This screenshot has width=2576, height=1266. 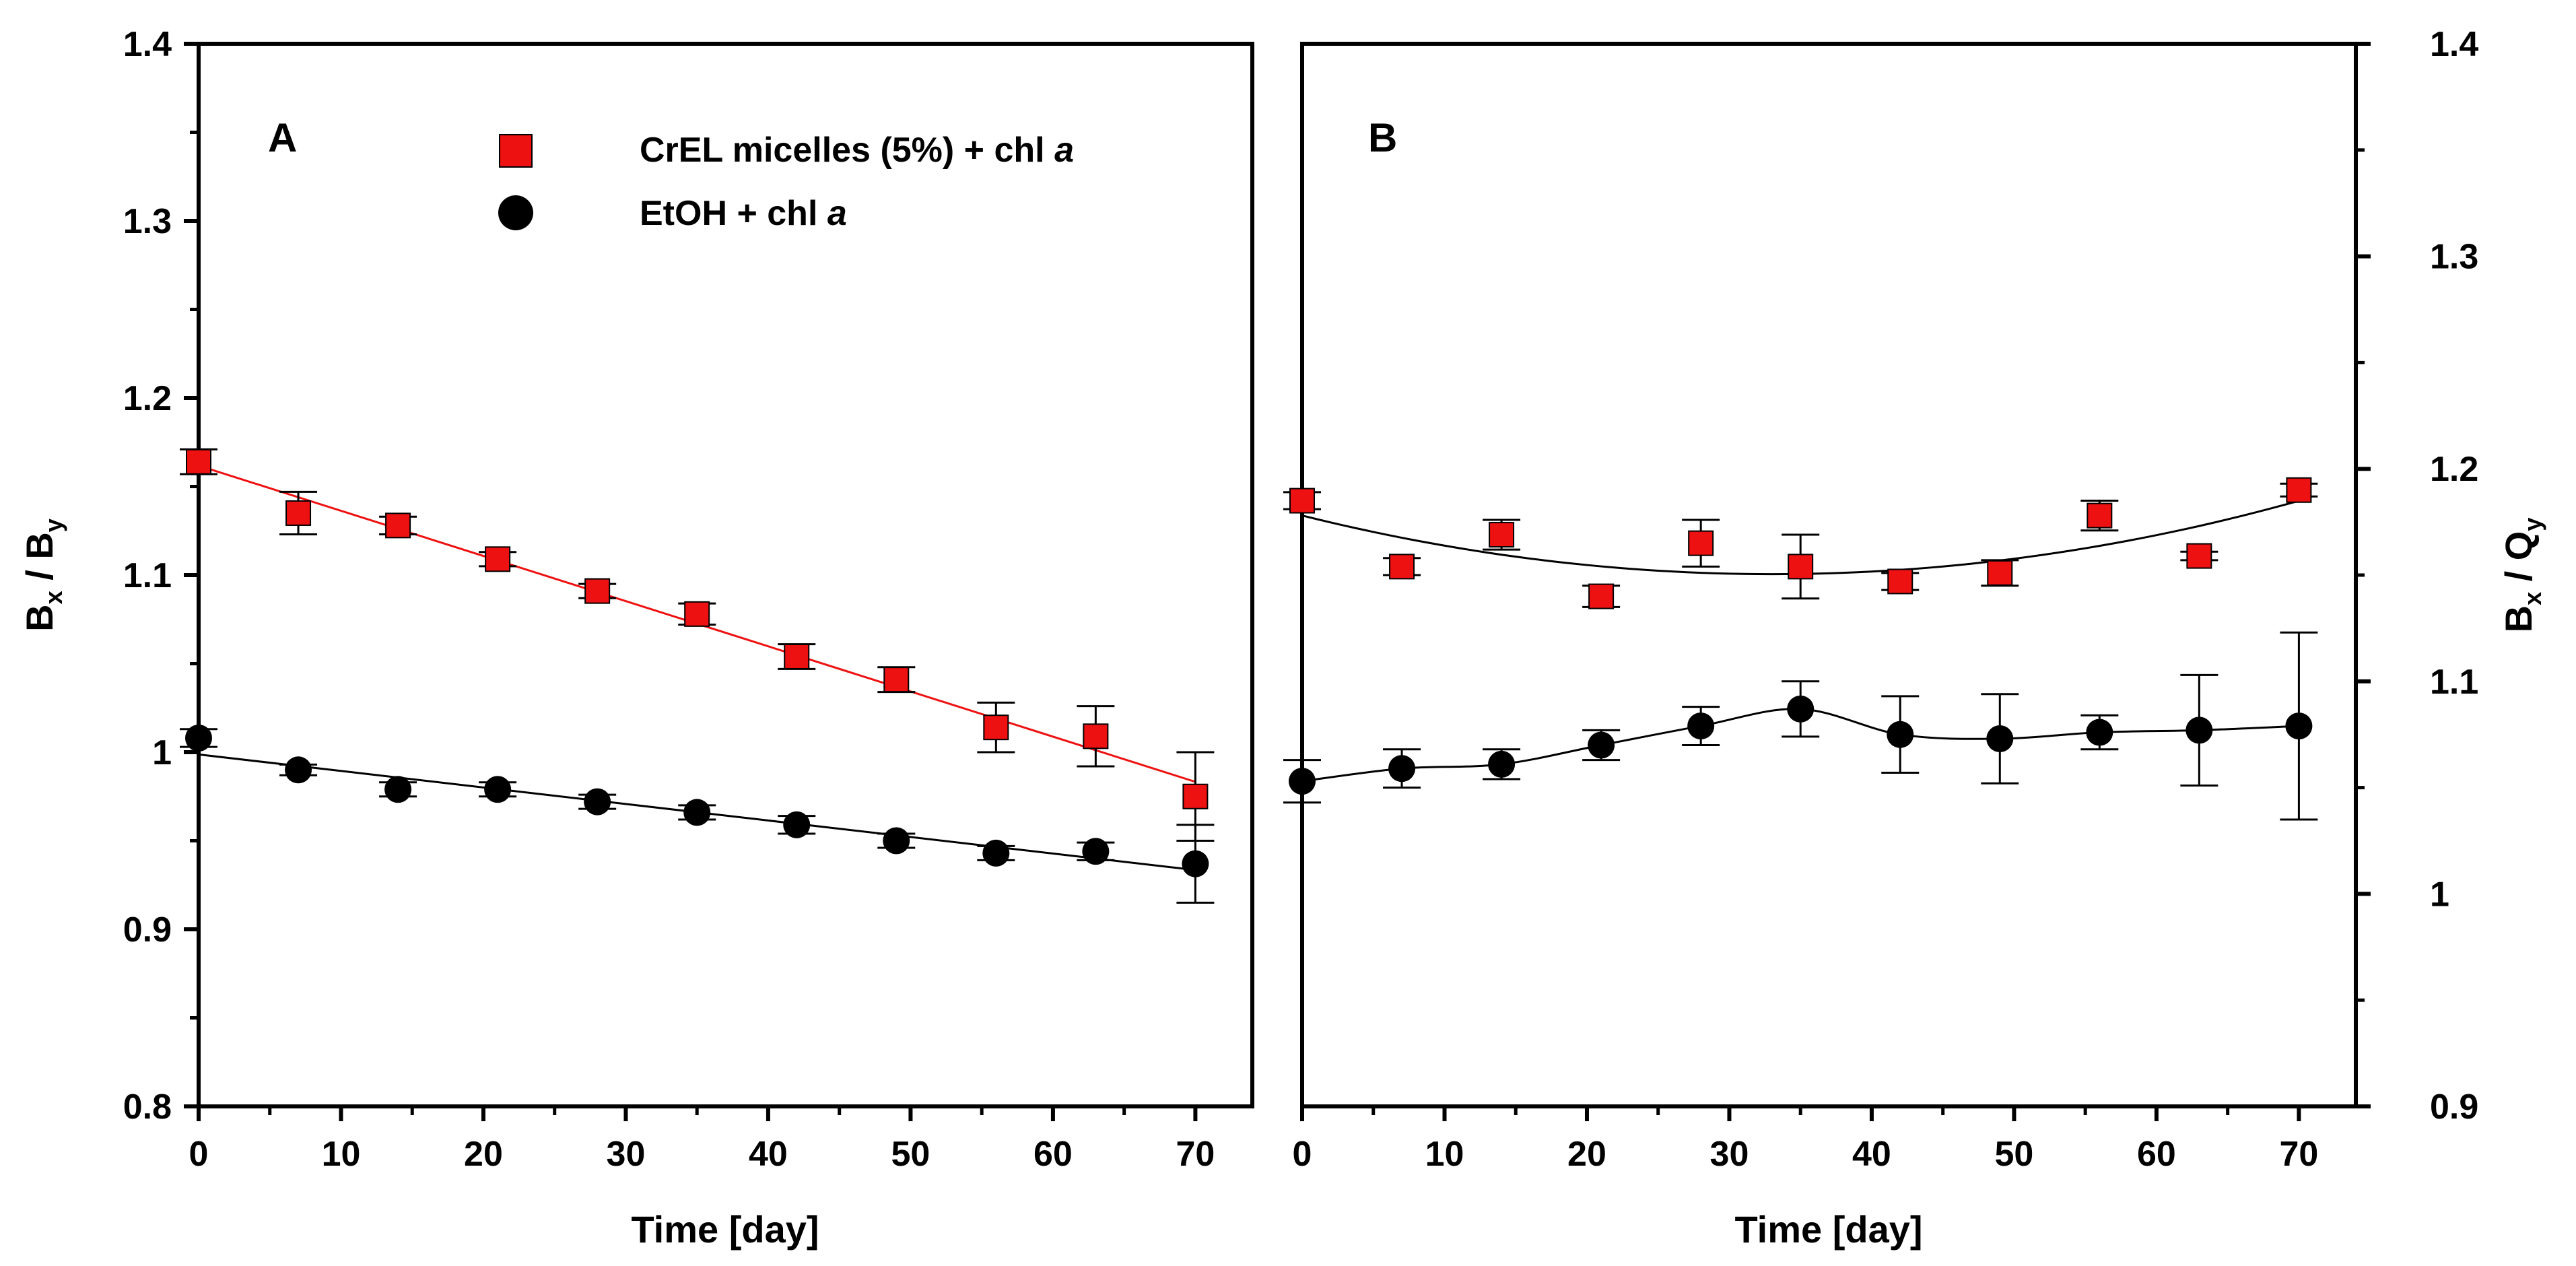 I want to click on panel-a-marks, so click(x=697, y=676).